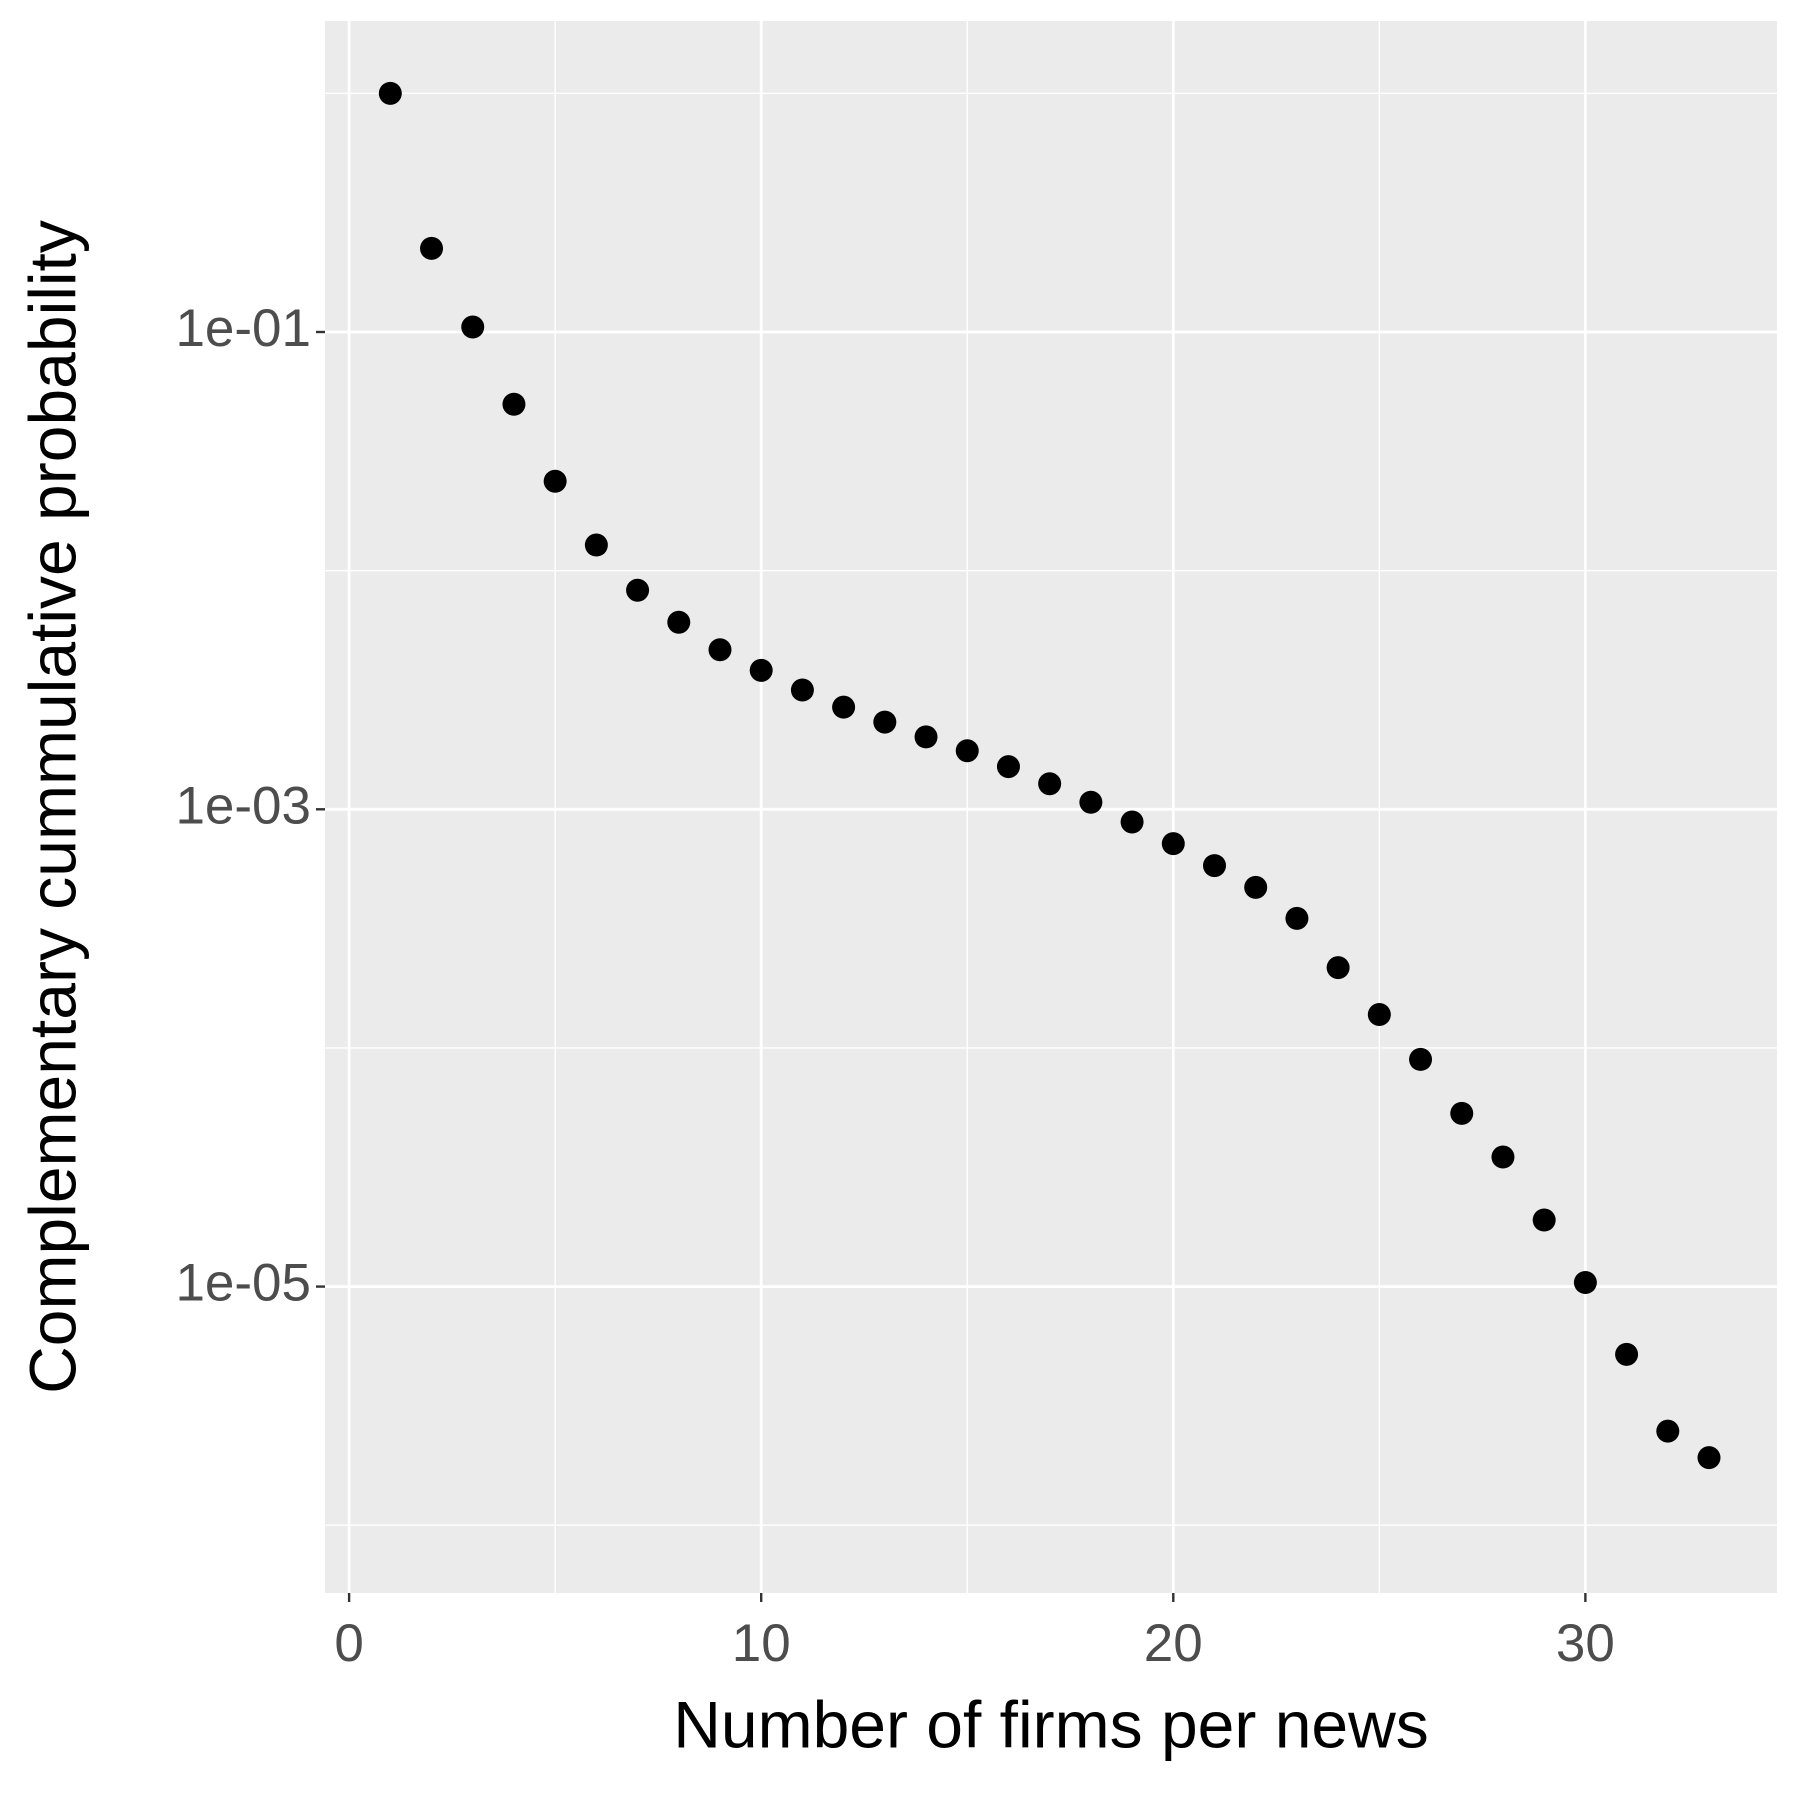 This screenshot has height=1800, width=1800. What do you see at coordinates (243, 328) in the screenshot?
I see `y-tick-label: 1e-01` at bounding box center [243, 328].